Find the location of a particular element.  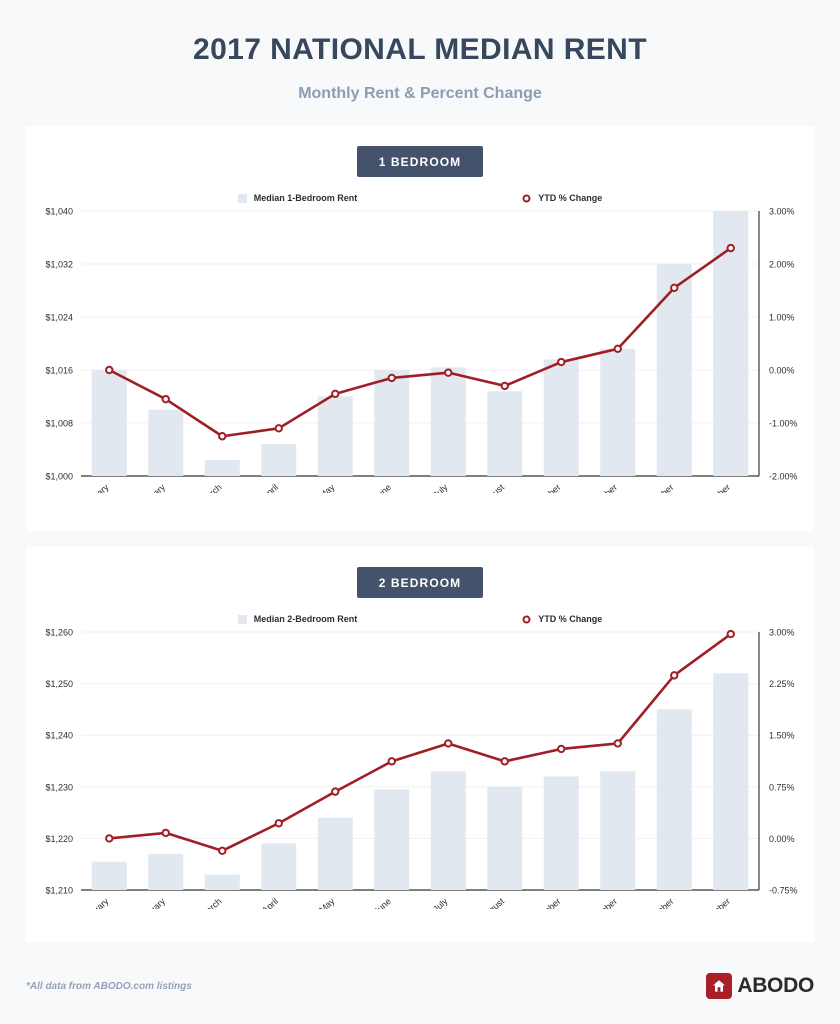

page-title: 2017 NATIONAL MEDIAN RENT is located at coordinates (420, 49).